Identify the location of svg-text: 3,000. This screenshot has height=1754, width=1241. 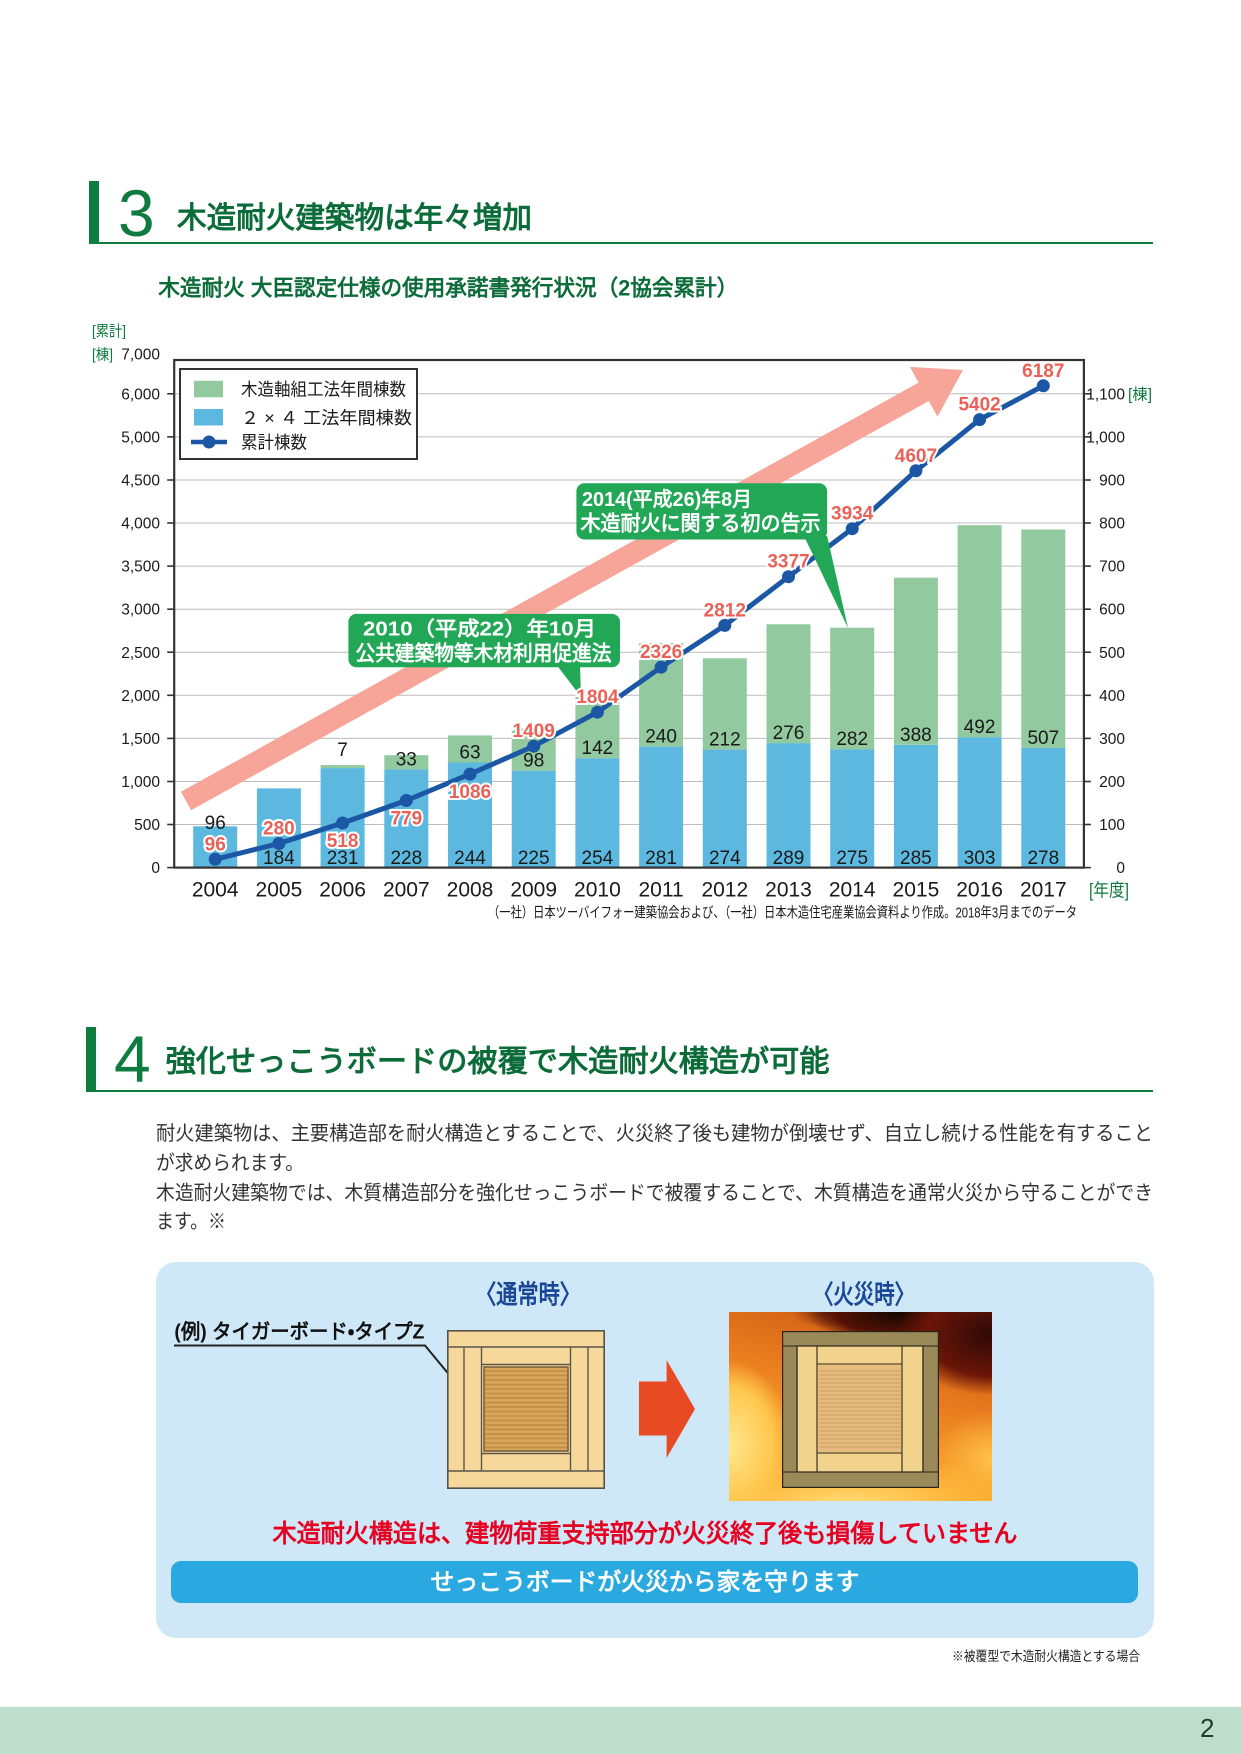
(140, 610).